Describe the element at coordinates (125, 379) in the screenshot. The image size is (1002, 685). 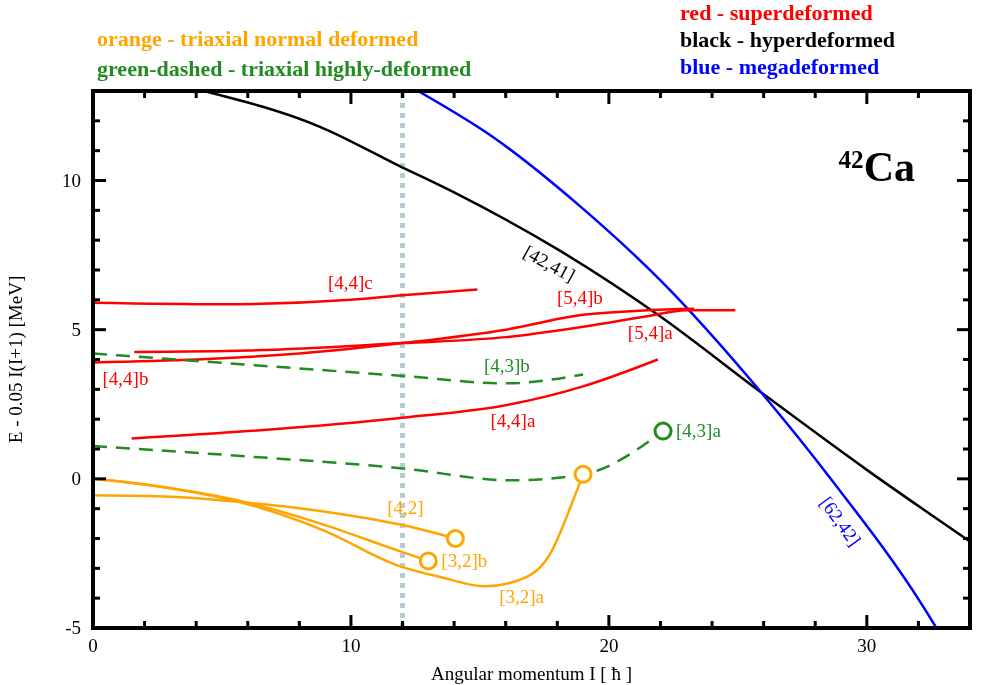
I see `annotation: [4,4]b` at that location.